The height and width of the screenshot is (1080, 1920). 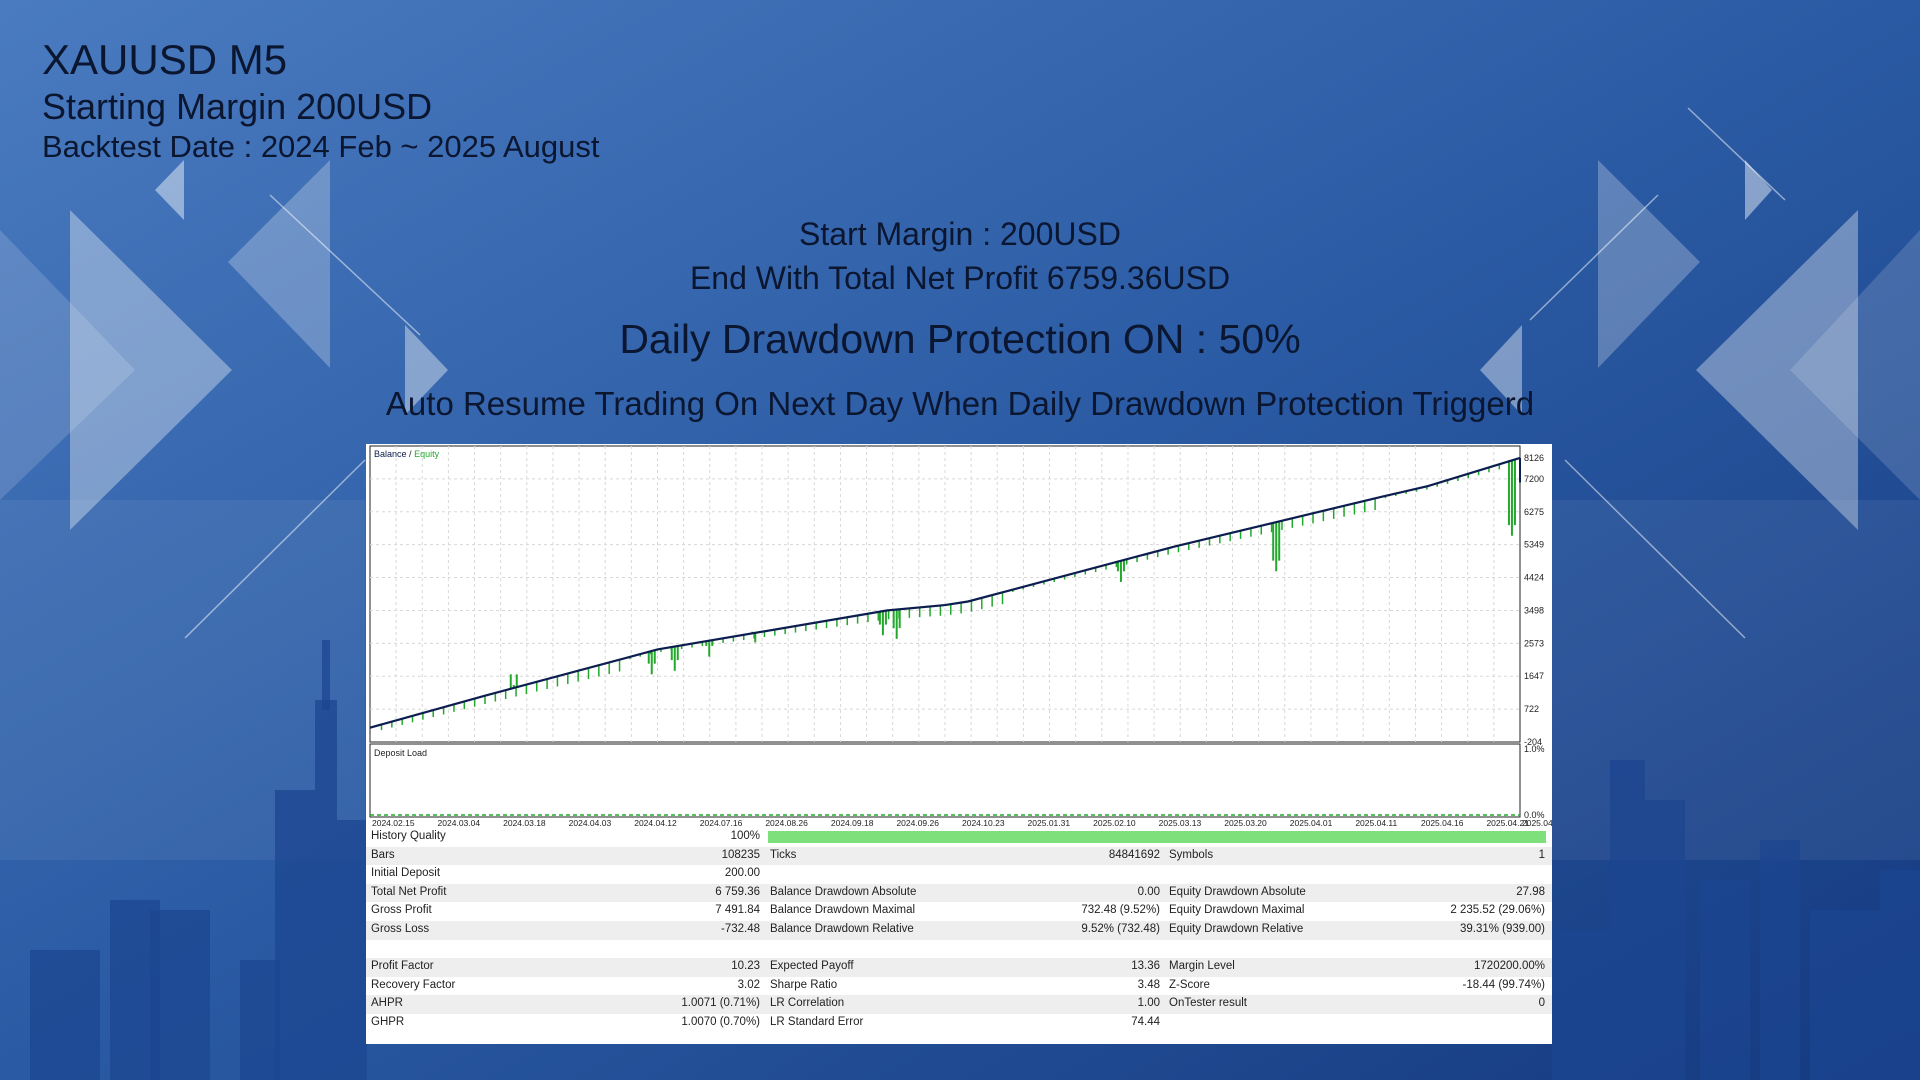 What do you see at coordinates (1533, 742) in the screenshot?
I see `y-tick-label: -204` at bounding box center [1533, 742].